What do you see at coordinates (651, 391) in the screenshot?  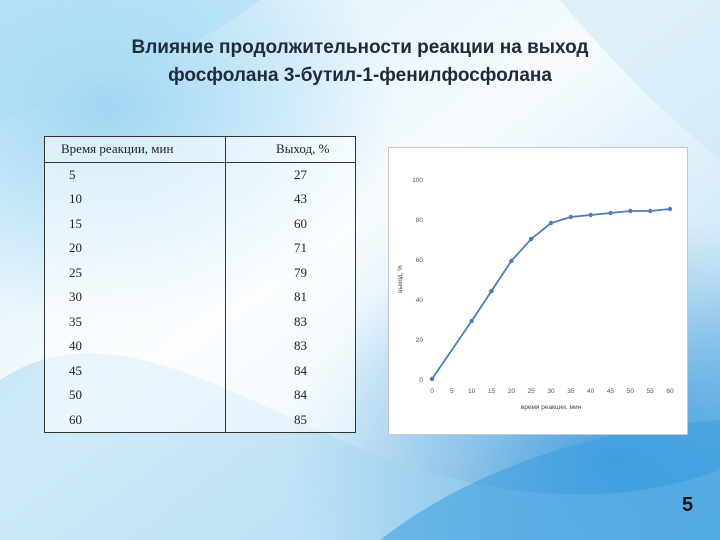 I see `x-tick-label: 55` at bounding box center [651, 391].